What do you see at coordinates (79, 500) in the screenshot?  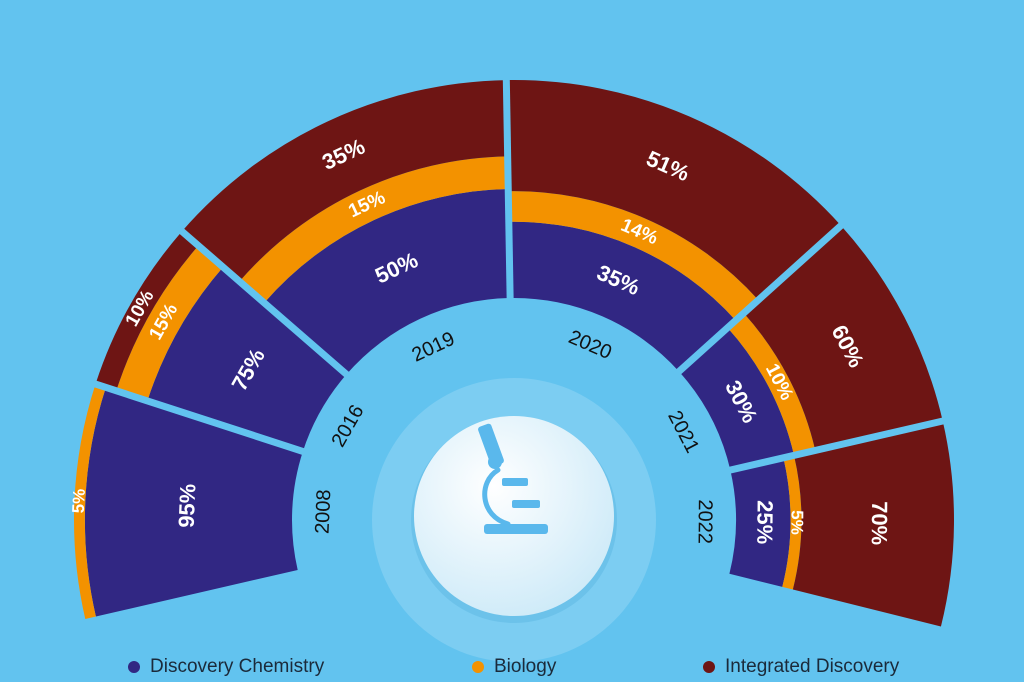 I see `value-label-2008-biology: 5%` at bounding box center [79, 500].